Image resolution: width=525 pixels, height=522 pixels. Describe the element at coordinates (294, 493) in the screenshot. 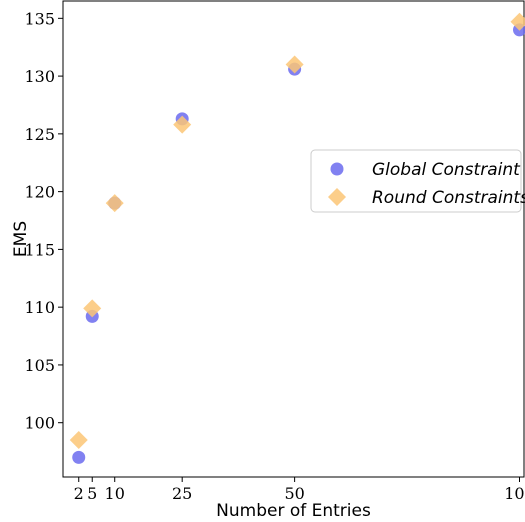

I see `x-tick-label: 50` at that location.